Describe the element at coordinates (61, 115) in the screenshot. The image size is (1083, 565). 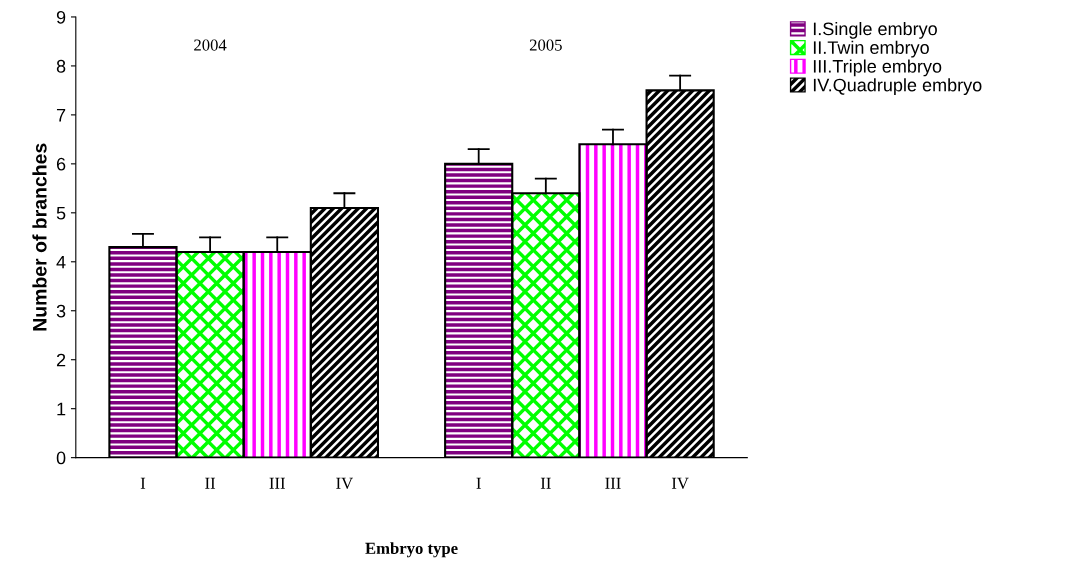
I see `y-tick-label: 7` at that location.